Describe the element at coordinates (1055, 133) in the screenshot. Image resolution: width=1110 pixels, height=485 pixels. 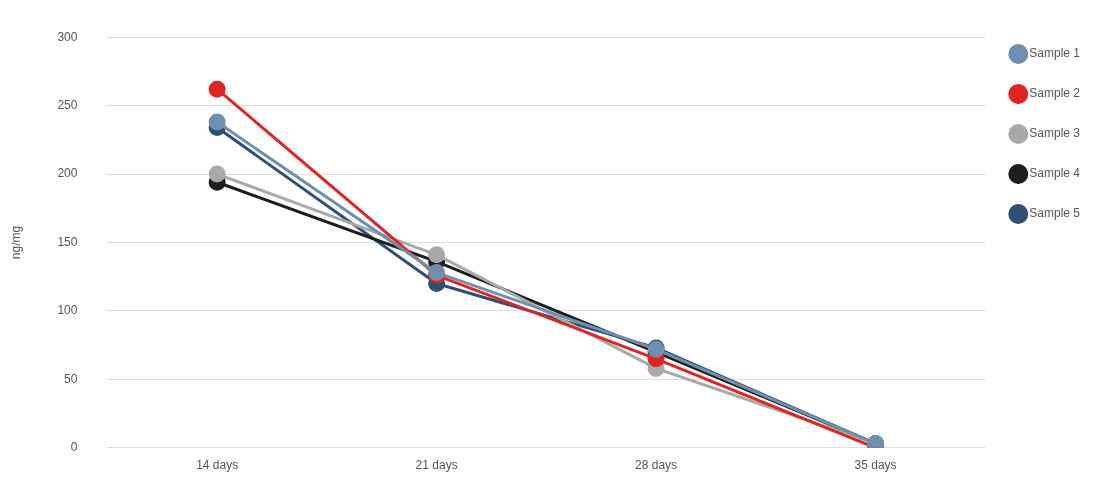
I see `legend-label: Sample 3` at that location.